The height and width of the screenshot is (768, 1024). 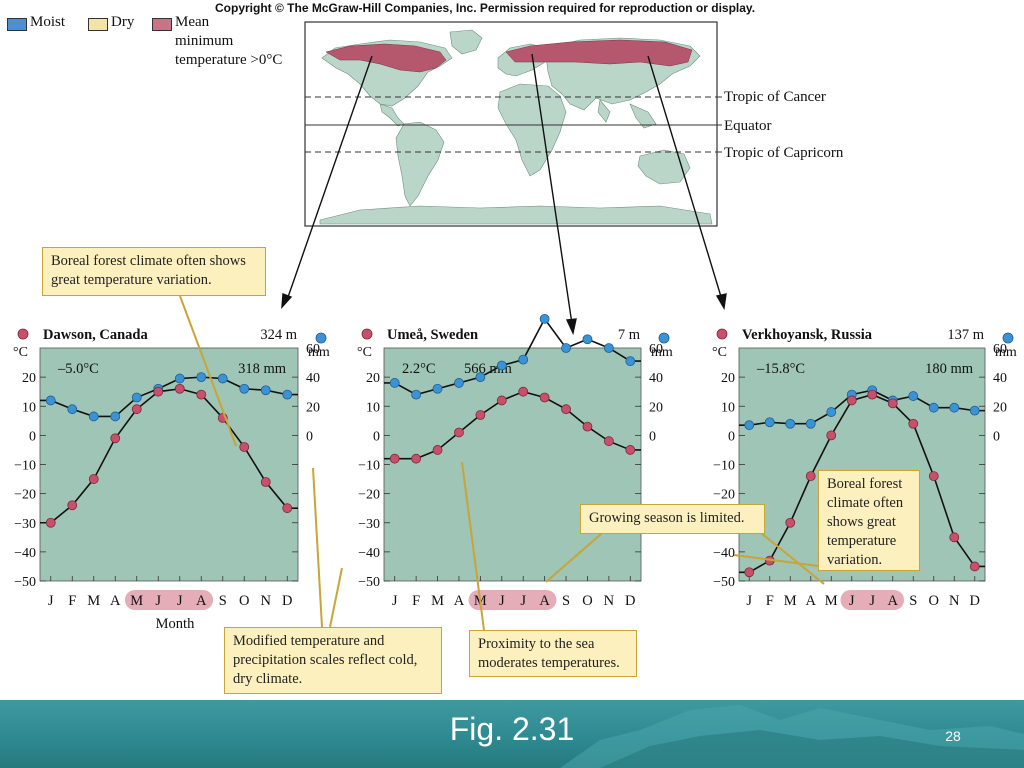 I want to click on legend-mean-label-2: minimum, so click(x=204, y=41).